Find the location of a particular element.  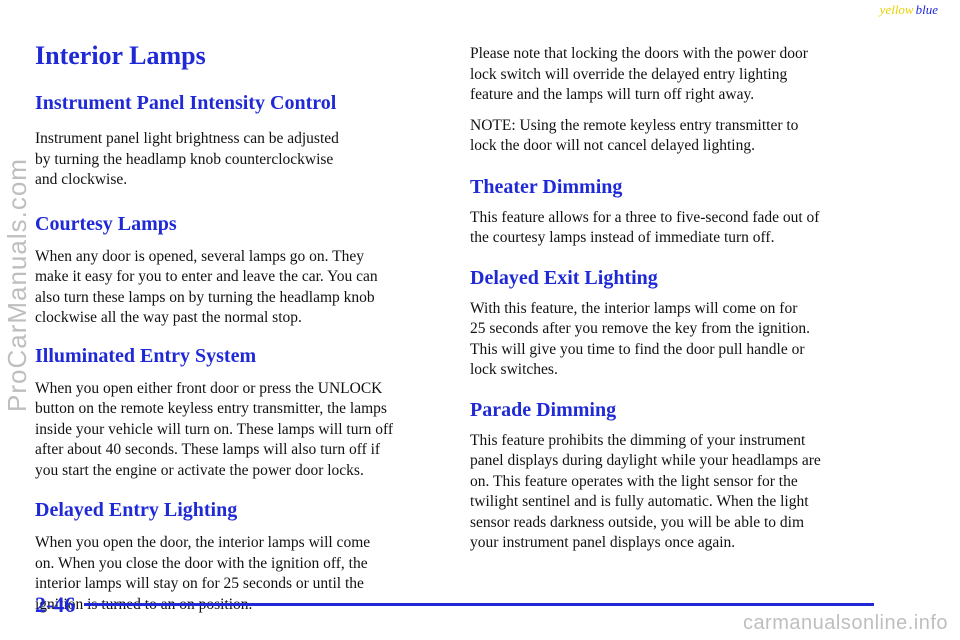

section-heading: Delayed Entry Lighting is located at coordinates (136, 510).